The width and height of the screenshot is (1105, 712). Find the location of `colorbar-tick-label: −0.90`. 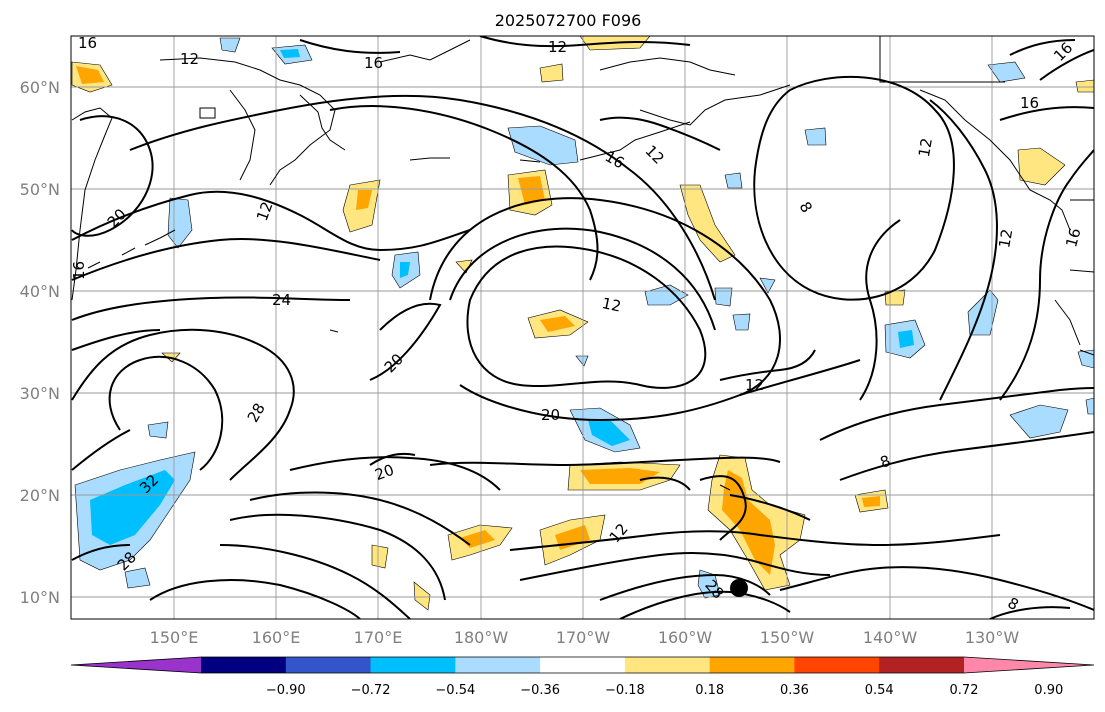

colorbar-tick-label: −0.90 is located at coordinates (286, 690).